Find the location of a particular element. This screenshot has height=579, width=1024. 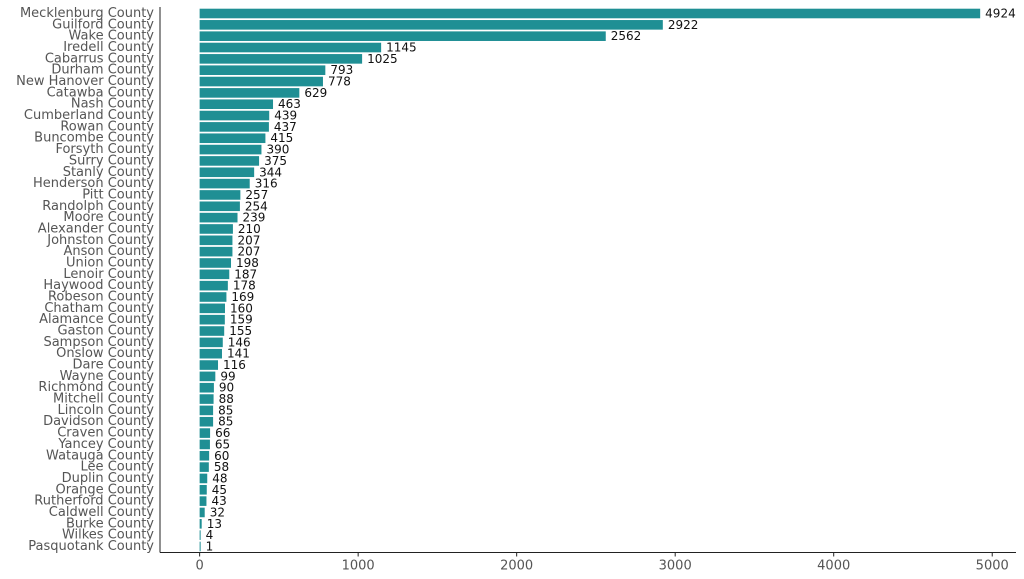

value-label-pitt-county: 257 is located at coordinates (256, 195).